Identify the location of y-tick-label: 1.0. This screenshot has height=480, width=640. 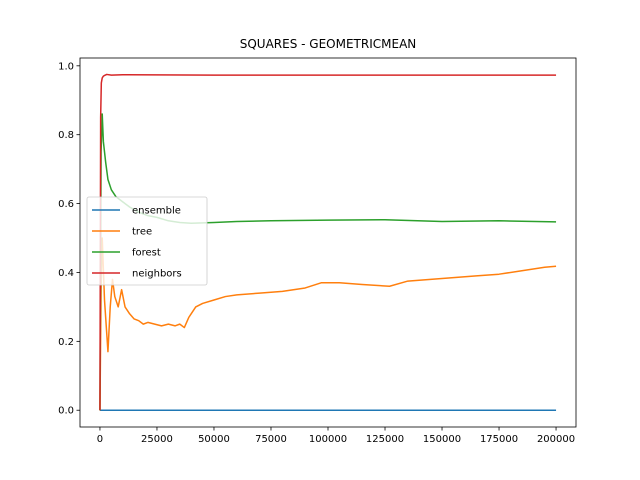
(66, 66).